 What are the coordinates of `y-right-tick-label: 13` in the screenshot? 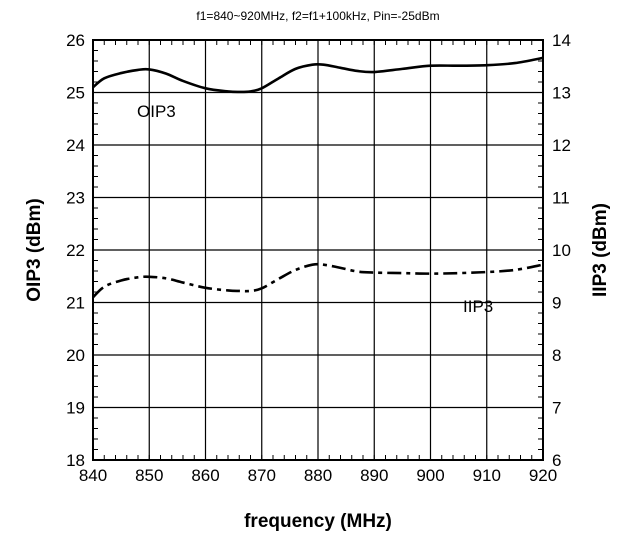 It's located at (561, 93).